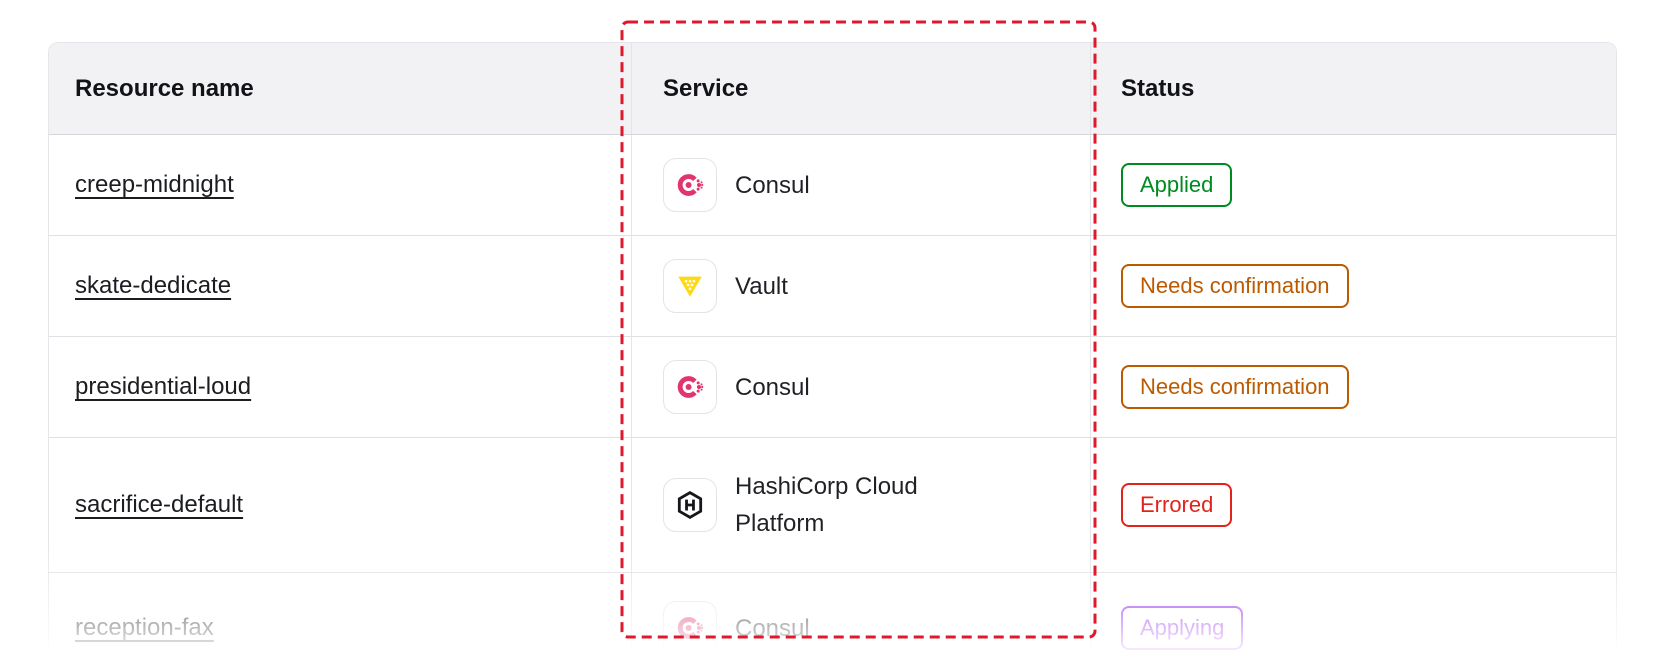  I want to click on status-badge: Applying, so click(1182, 628).